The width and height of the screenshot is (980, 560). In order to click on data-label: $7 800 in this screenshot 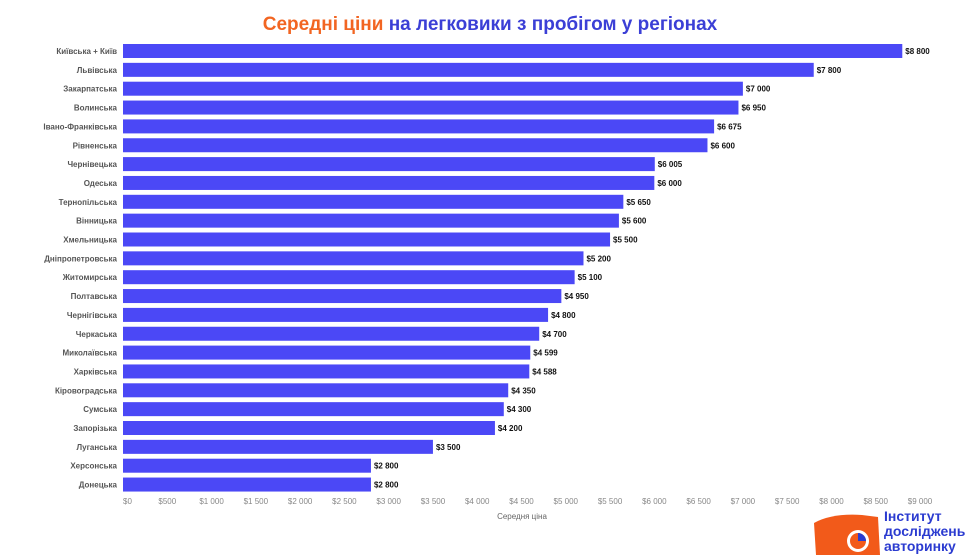, I will do `click(829, 70)`.